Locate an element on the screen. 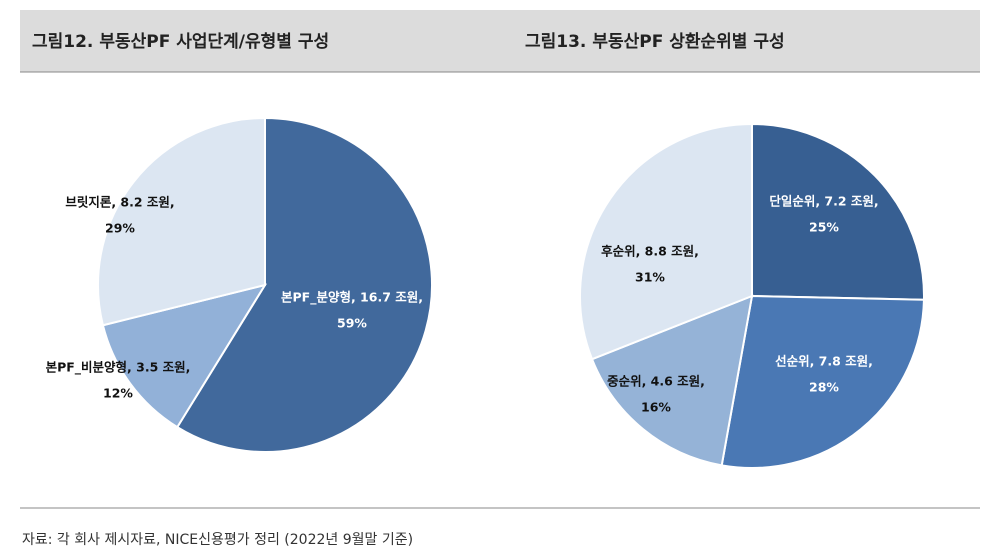 Image resolution: width=1000 pixels, height=558 pixels. slice-label: 브릿지론, 8.2 조원, is located at coordinates (119, 202).